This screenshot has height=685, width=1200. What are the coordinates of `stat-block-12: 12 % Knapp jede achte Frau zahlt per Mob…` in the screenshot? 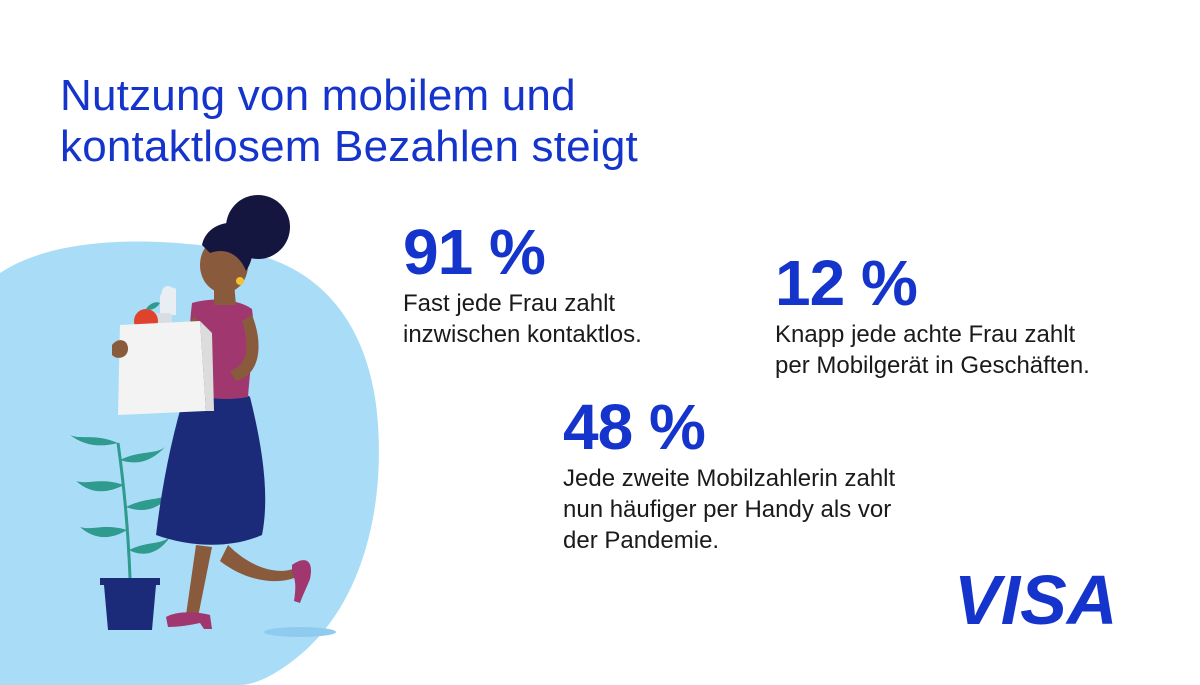 It's located at (932, 314).